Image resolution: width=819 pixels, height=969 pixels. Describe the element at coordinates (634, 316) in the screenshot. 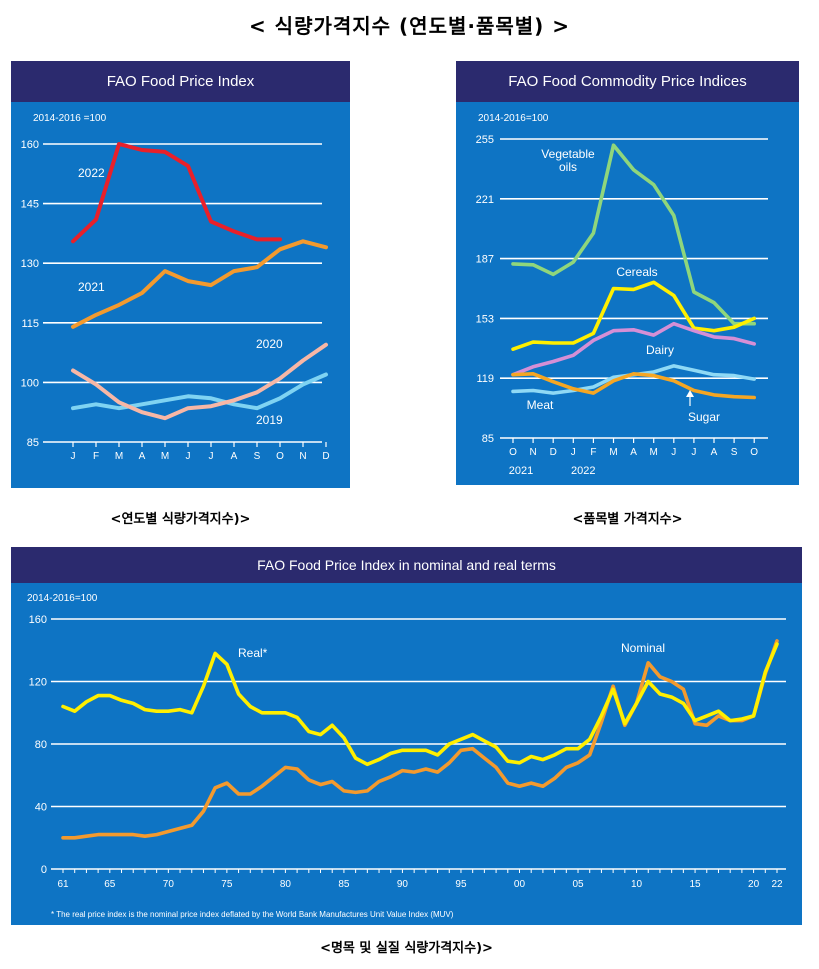

I see `series-line-cereals` at that location.